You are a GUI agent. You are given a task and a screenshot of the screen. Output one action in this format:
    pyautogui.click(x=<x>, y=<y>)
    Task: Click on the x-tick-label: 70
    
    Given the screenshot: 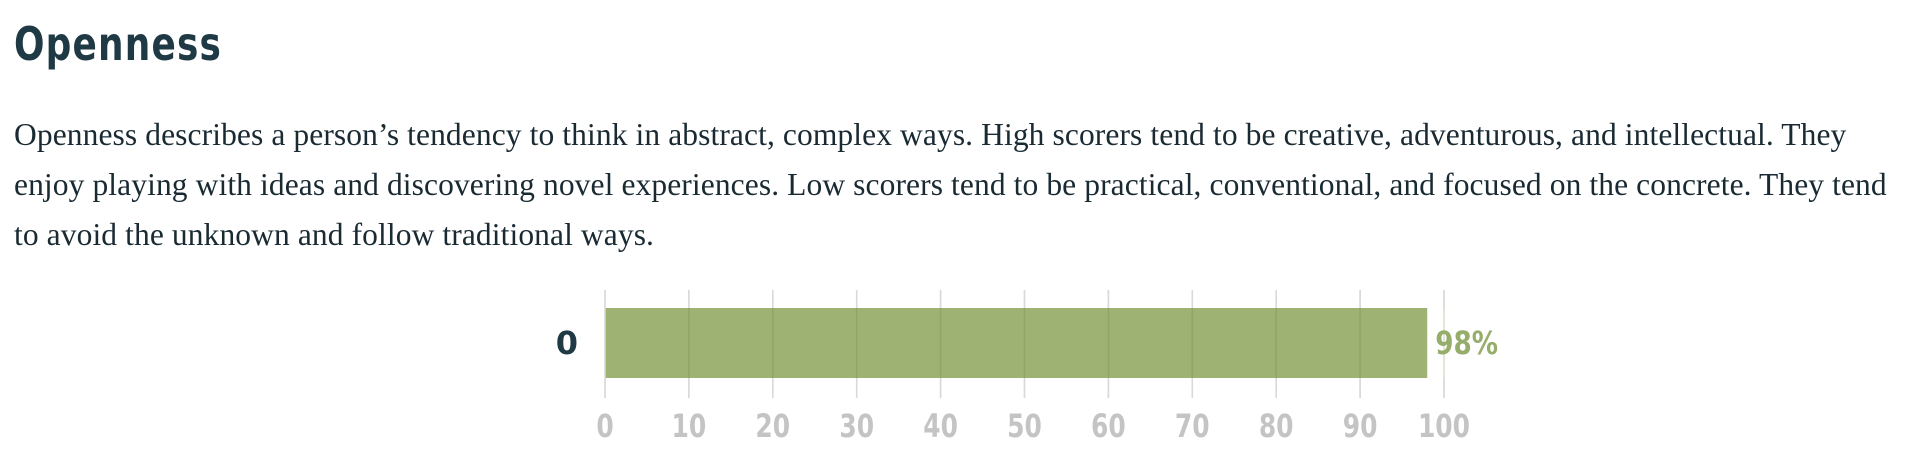 What is the action you would take?
    pyautogui.click(x=1192, y=426)
    